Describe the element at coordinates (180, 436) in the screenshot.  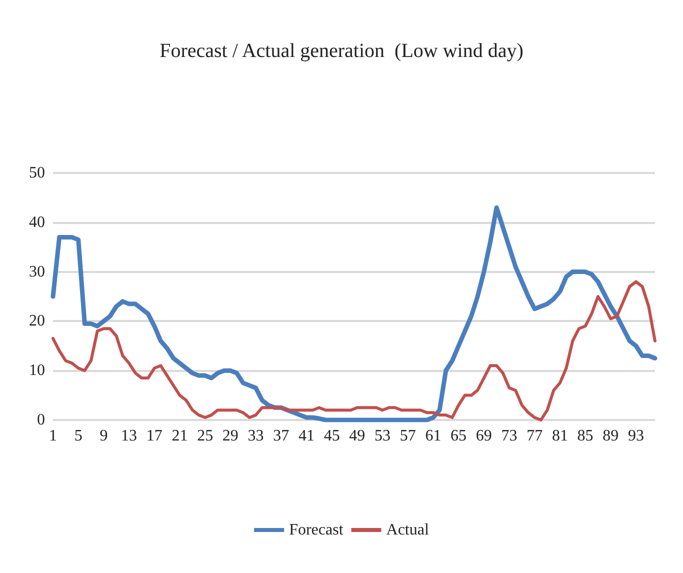
I see `x-tick-label: 21` at that location.